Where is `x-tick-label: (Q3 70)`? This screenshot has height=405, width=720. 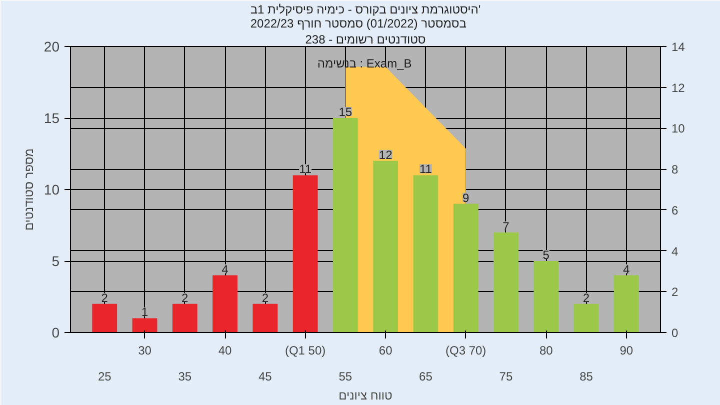 x-tick-label: (Q3 70) is located at coordinates (466, 351).